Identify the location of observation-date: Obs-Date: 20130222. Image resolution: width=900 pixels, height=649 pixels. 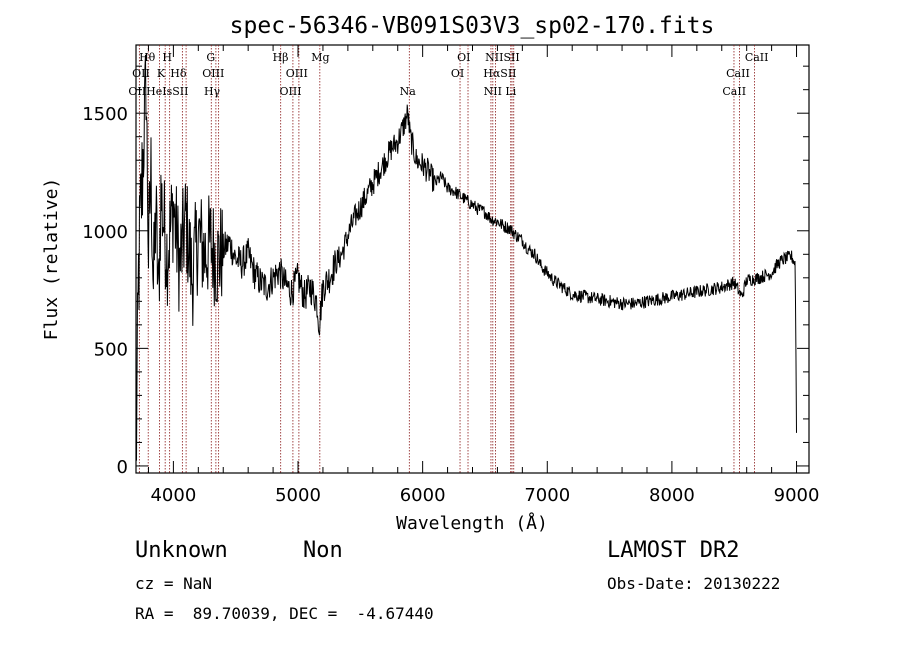
(694, 583).